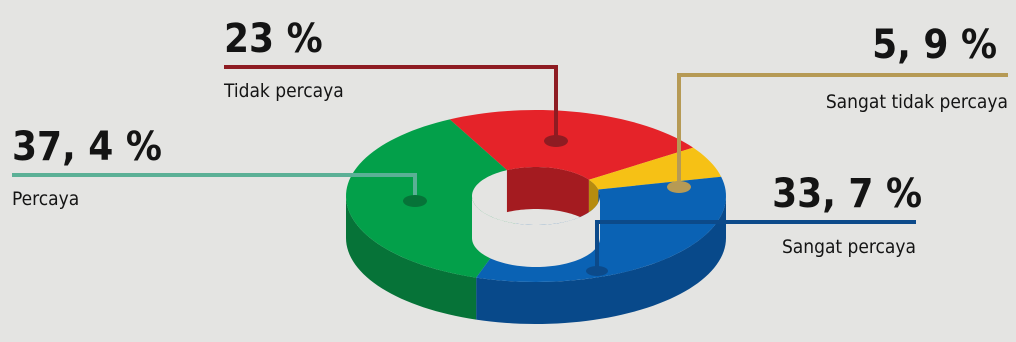  Describe the element at coordinates (597, 271) in the screenshot. I see `marker-sangat-percaya` at that location.